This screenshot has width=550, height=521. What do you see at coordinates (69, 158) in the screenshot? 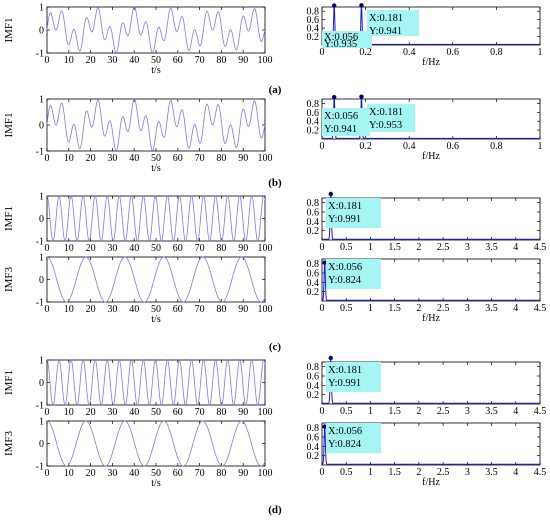
I see `x-tick-label: 10` at bounding box center [69, 158].